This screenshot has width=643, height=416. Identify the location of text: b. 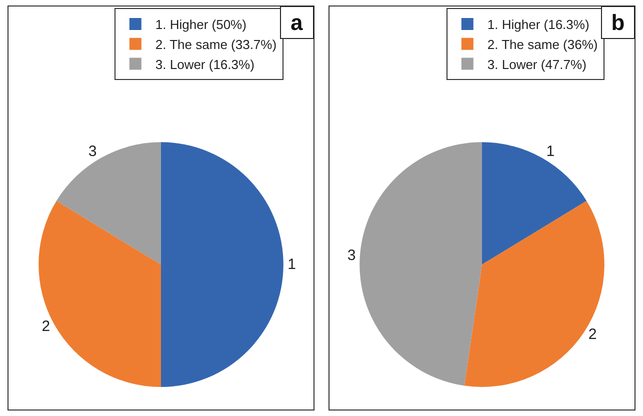
(618, 22).